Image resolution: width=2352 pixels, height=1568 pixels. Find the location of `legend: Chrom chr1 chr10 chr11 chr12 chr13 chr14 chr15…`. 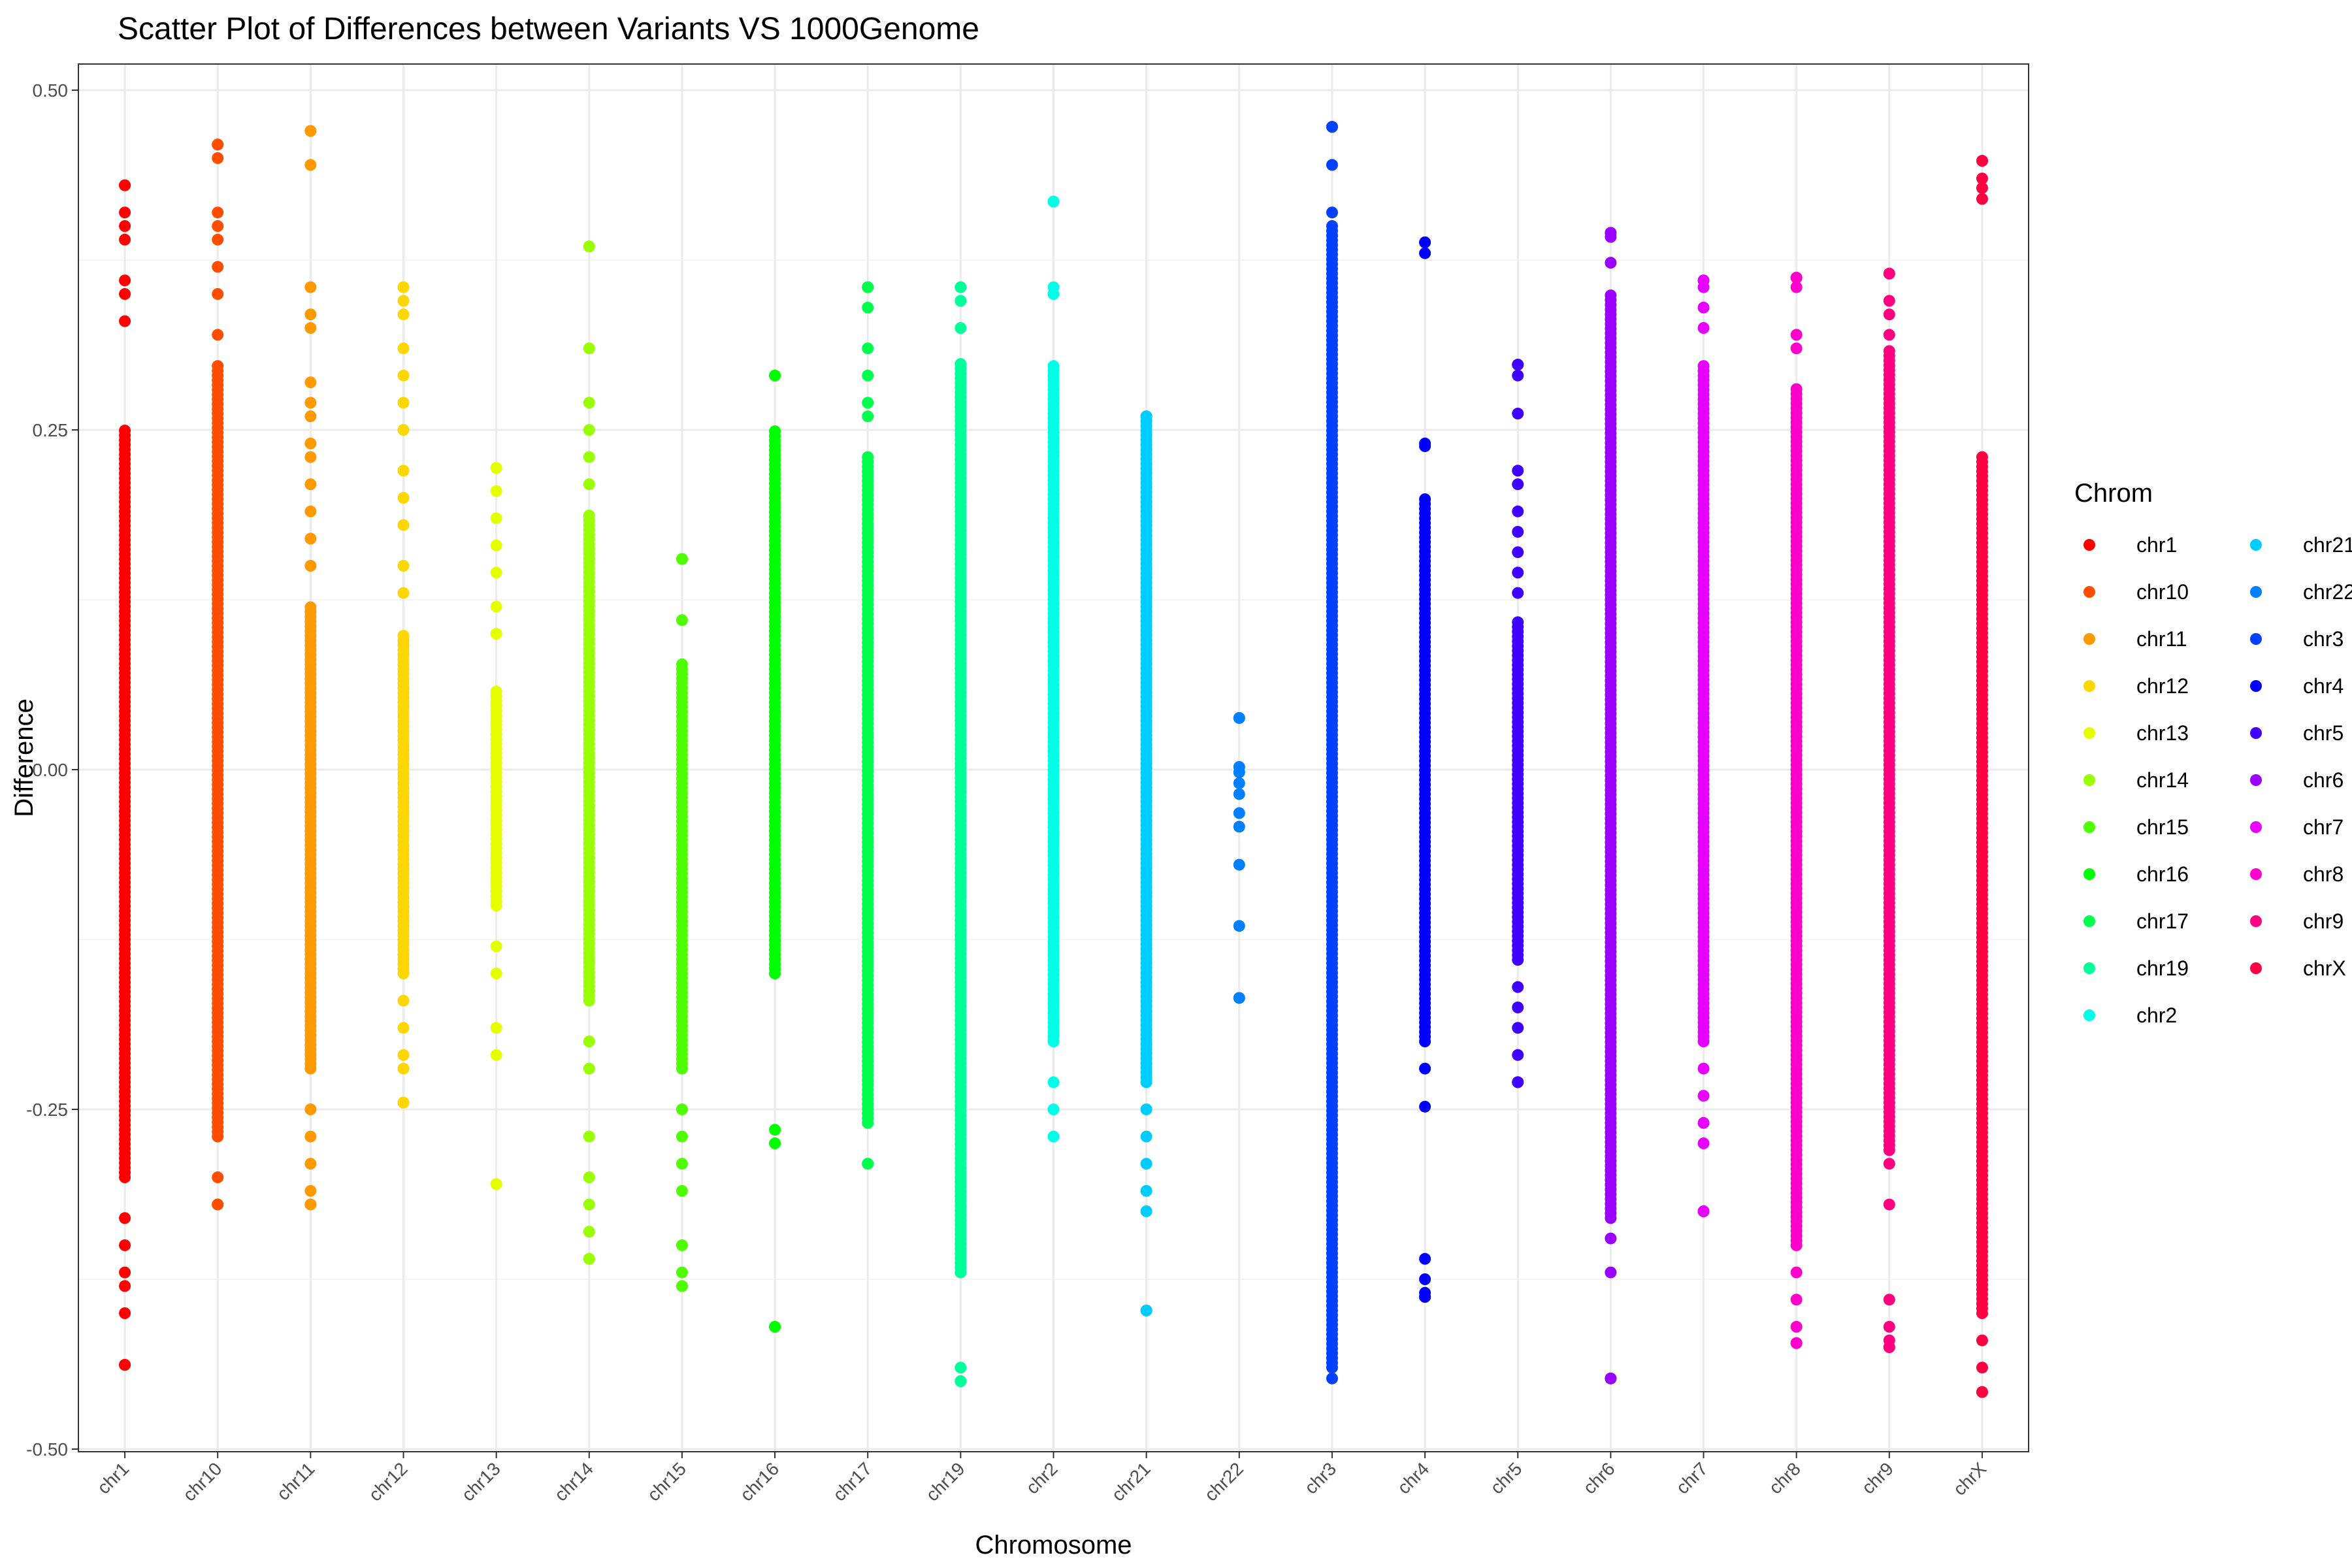

legend: Chrom chr1 chr10 chr11 chr12 chr13 chr14 chr15… is located at coordinates (2213, 753).